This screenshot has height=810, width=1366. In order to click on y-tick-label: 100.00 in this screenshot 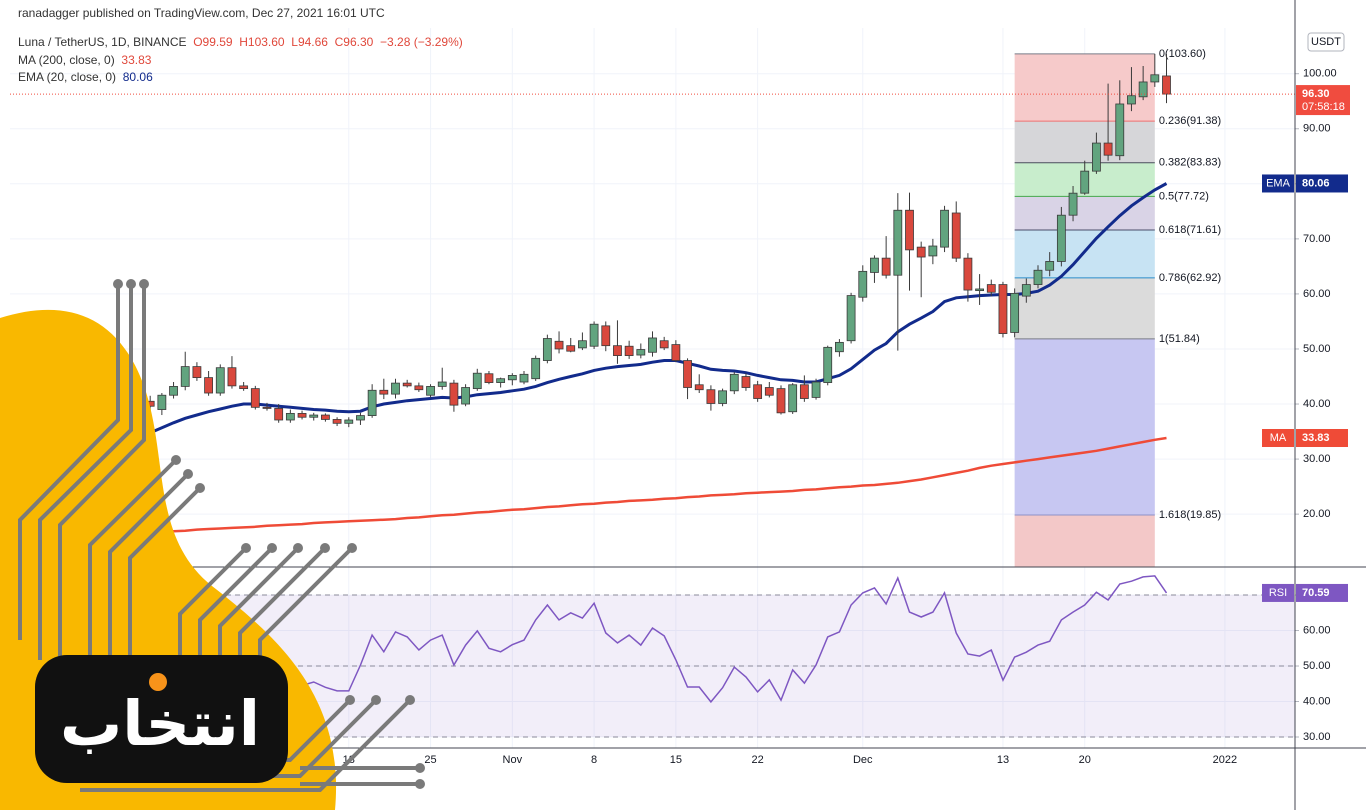, I will do `click(1320, 74)`.